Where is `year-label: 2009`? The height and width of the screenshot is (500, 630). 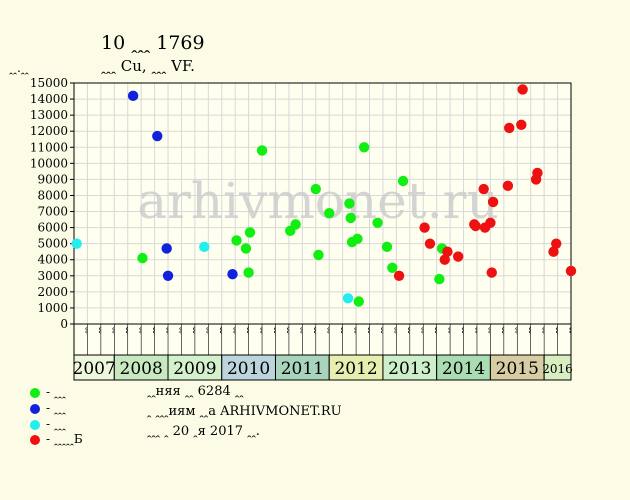 year-label: 2009 is located at coordinates (194, 369).